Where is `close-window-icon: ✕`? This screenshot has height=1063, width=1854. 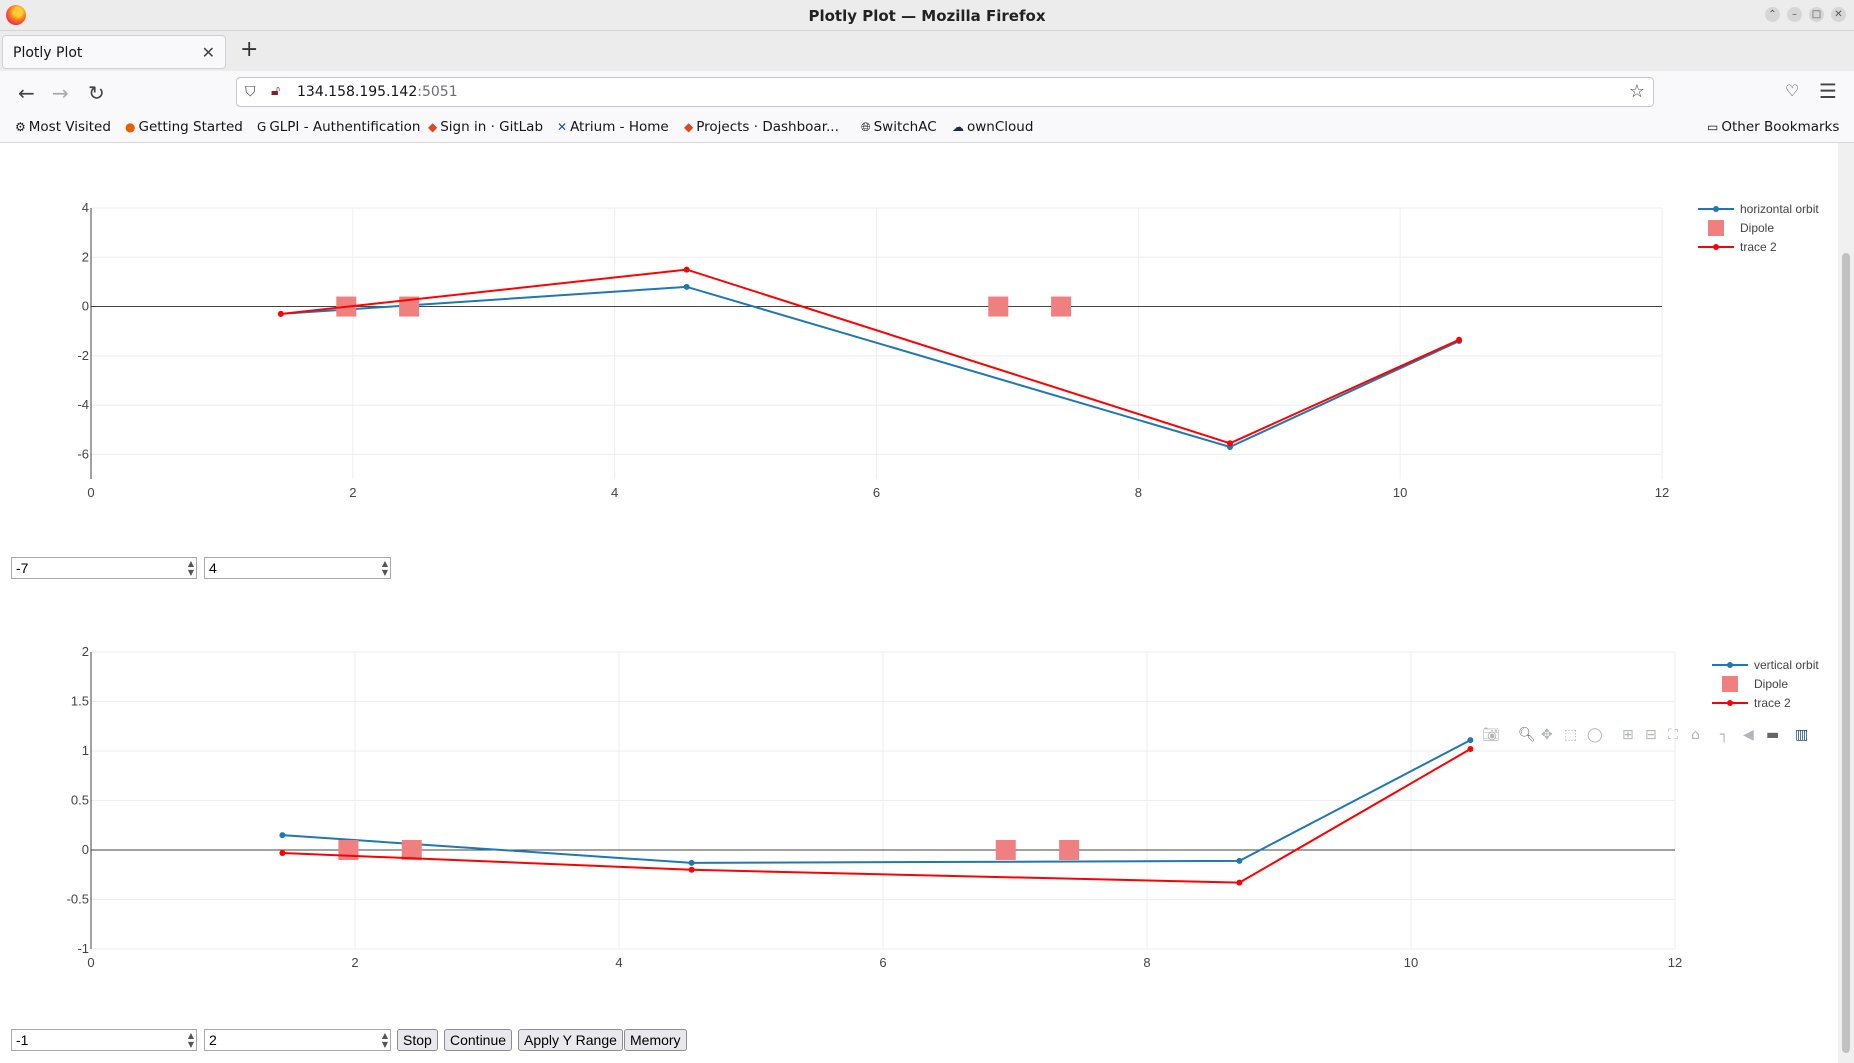
close-window-icon: ✕ is located at coordinates (1838, 14).